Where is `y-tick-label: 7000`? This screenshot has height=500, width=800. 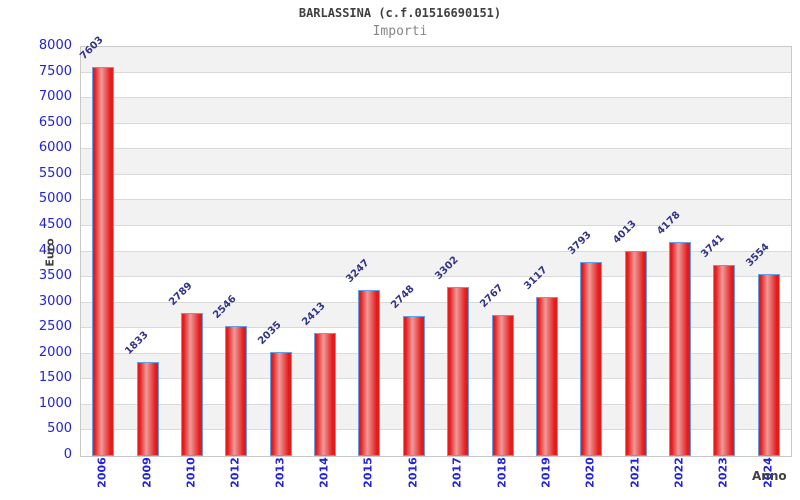 y-tick-label: 7000 is located at coordinates (55, 97).